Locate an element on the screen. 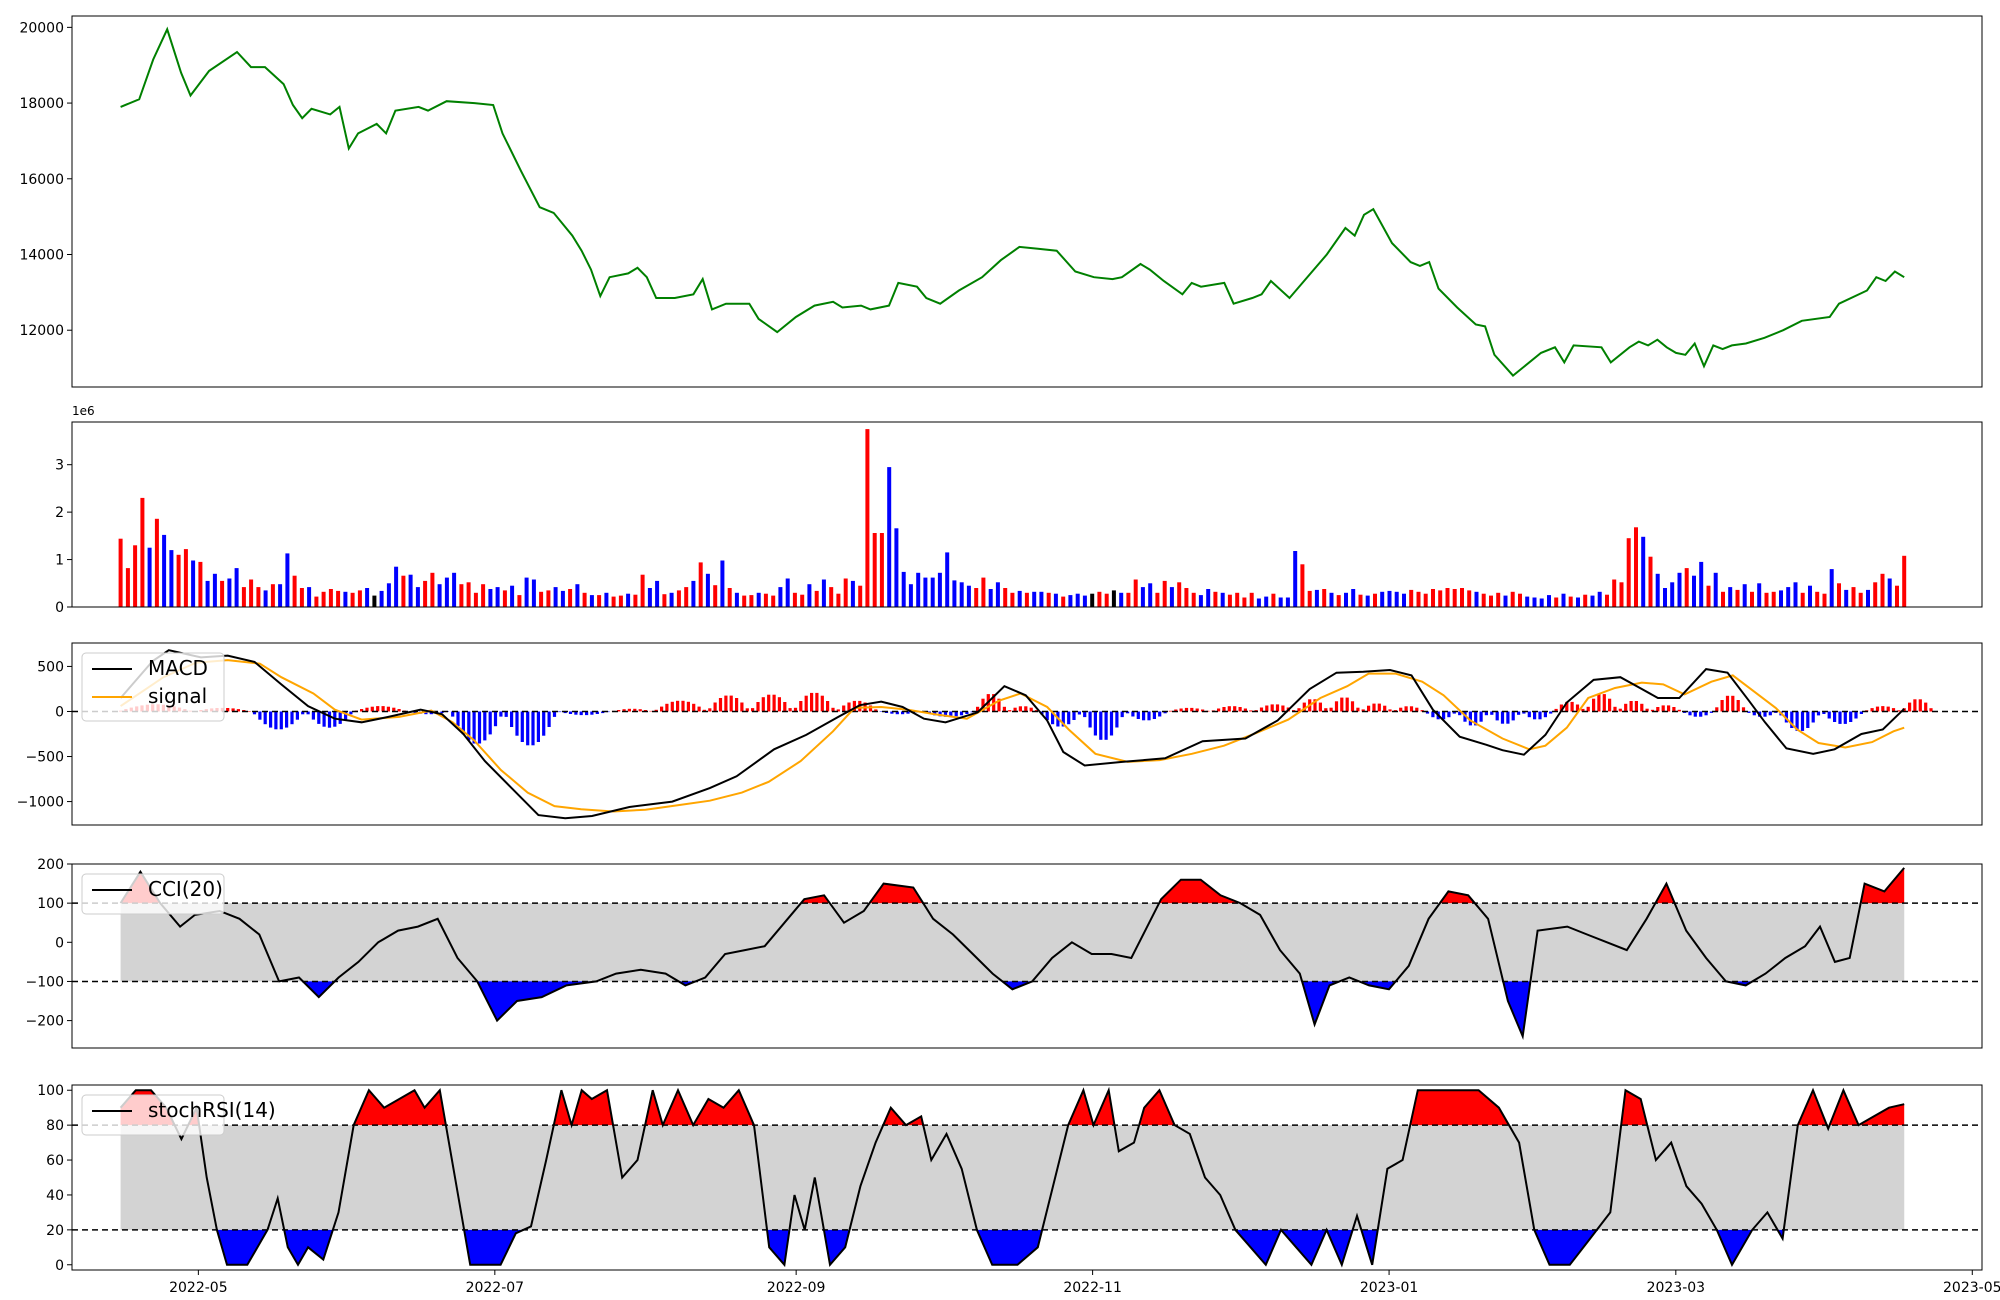  volume-ytick-label-1: 1 is located at coordinates (59, 561).